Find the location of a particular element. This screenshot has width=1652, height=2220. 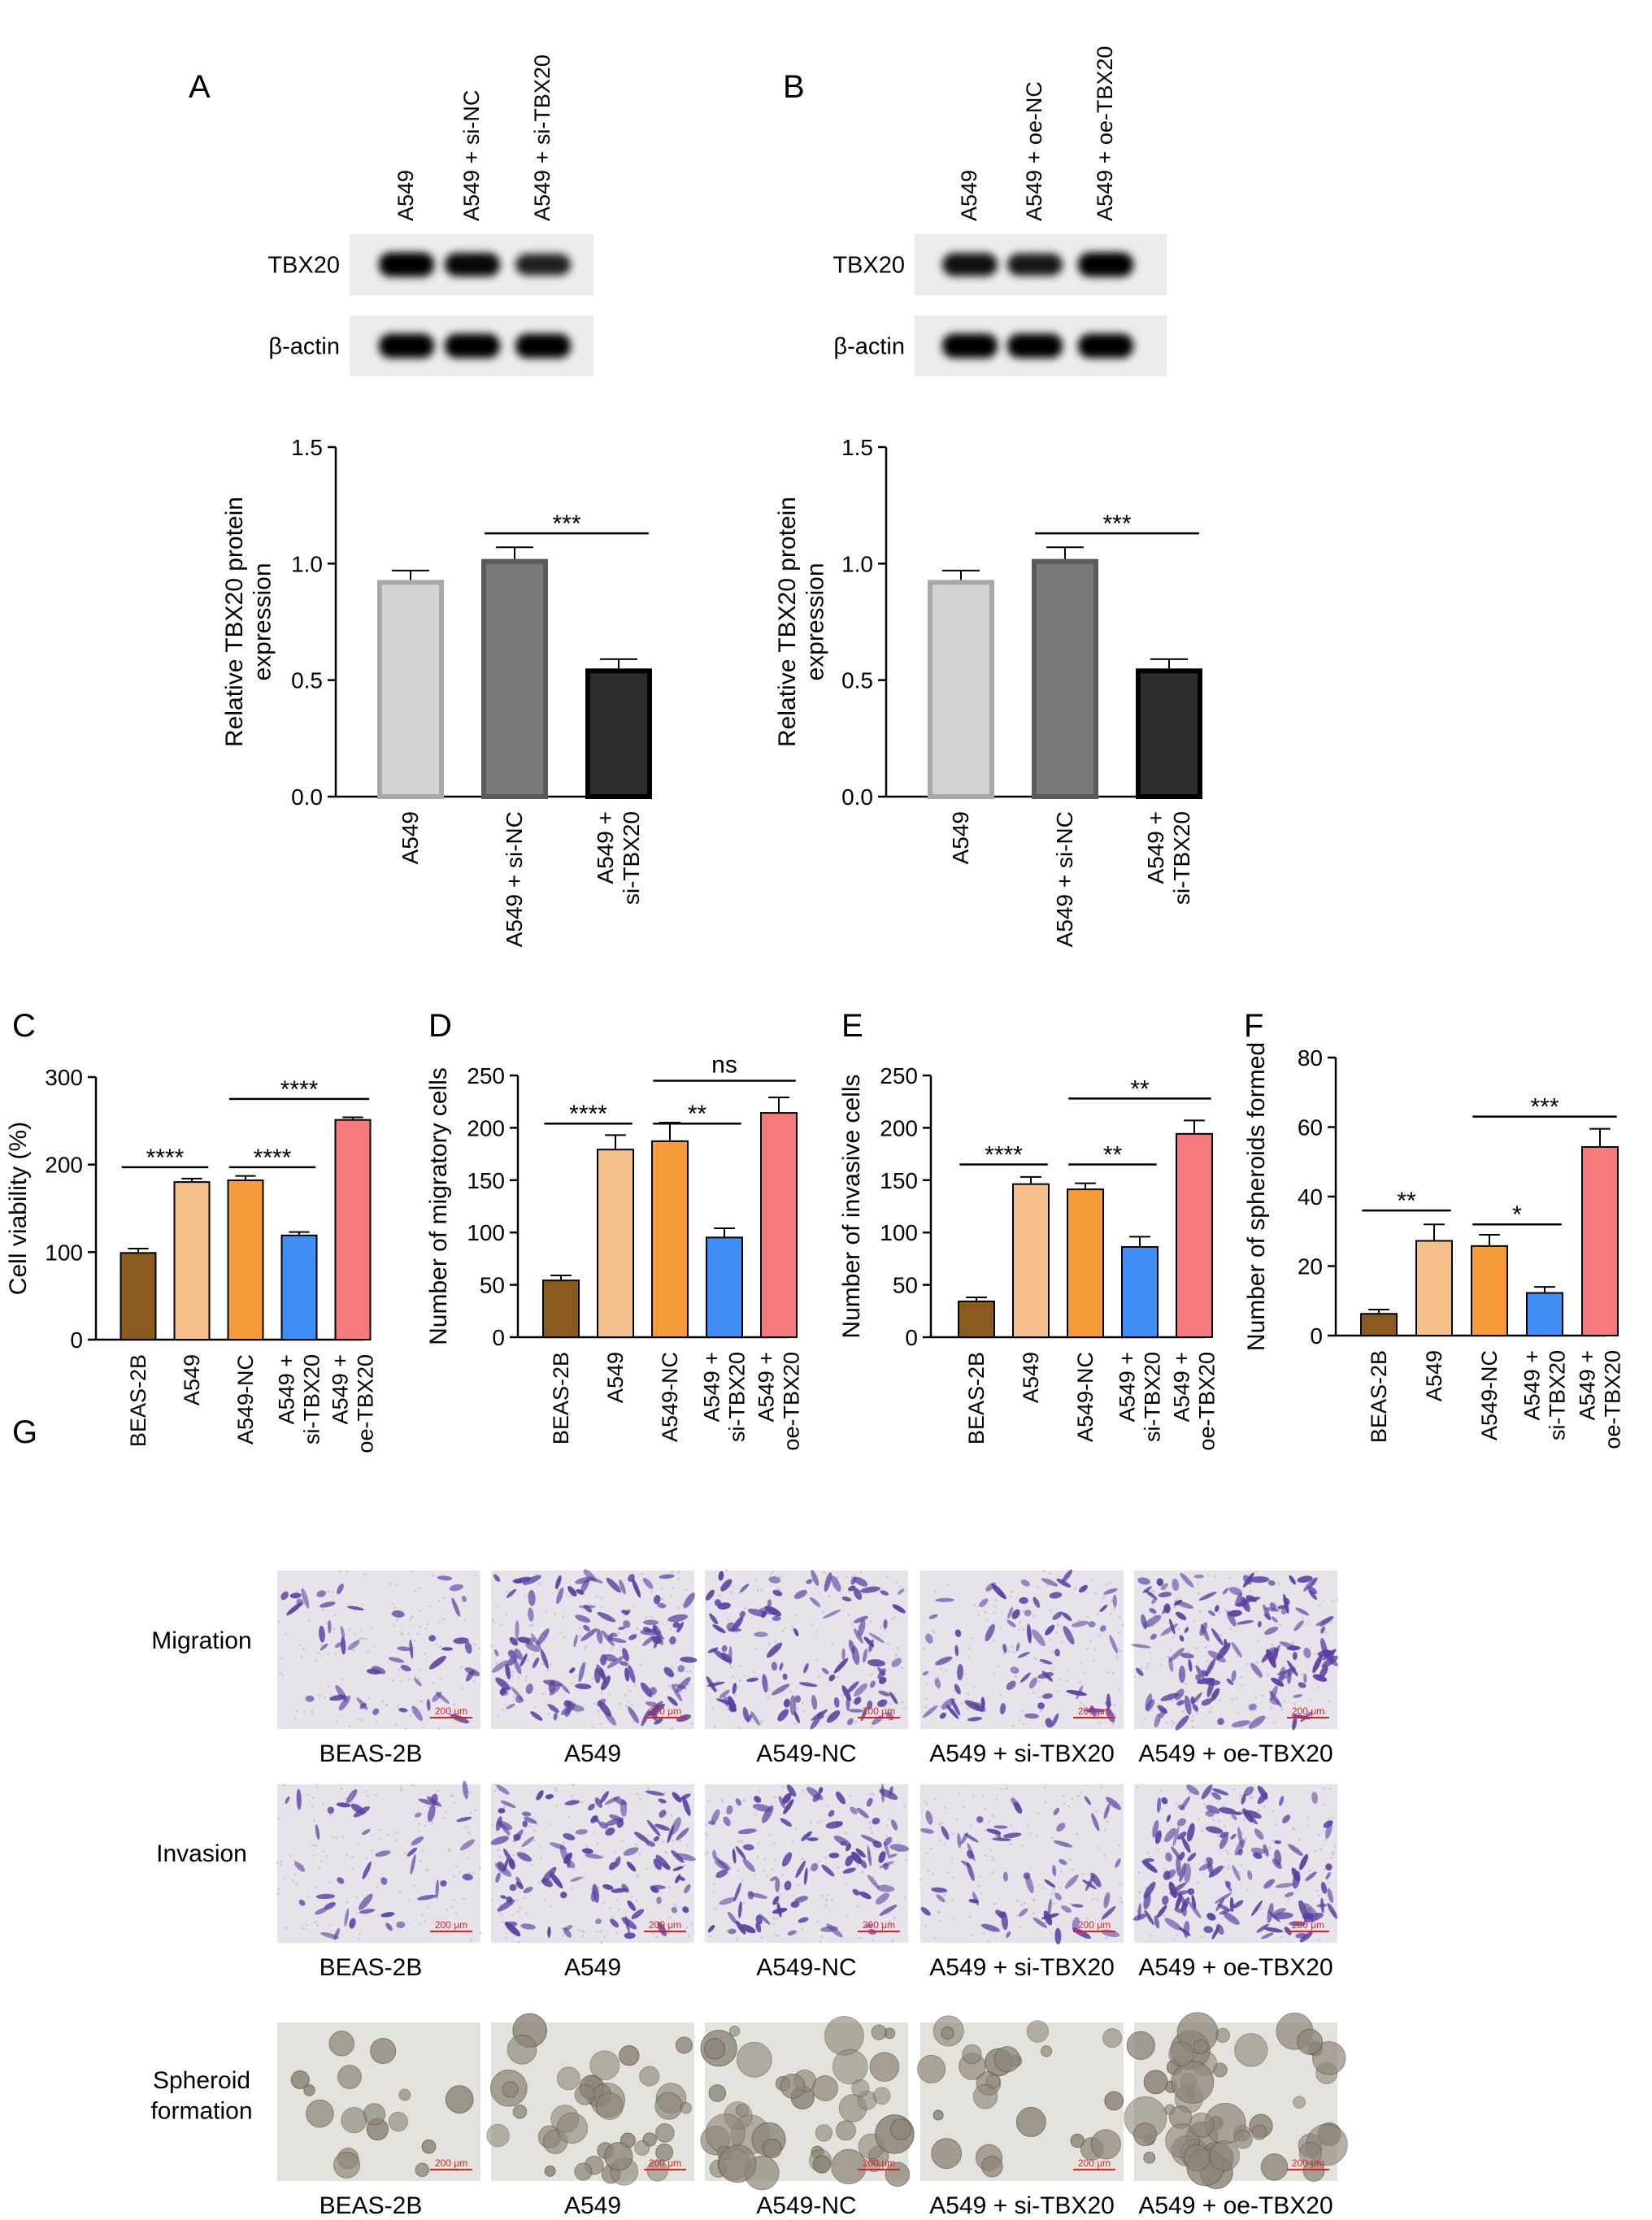

micrograph-image: 200 μm is located at coordinates (590, 2099).